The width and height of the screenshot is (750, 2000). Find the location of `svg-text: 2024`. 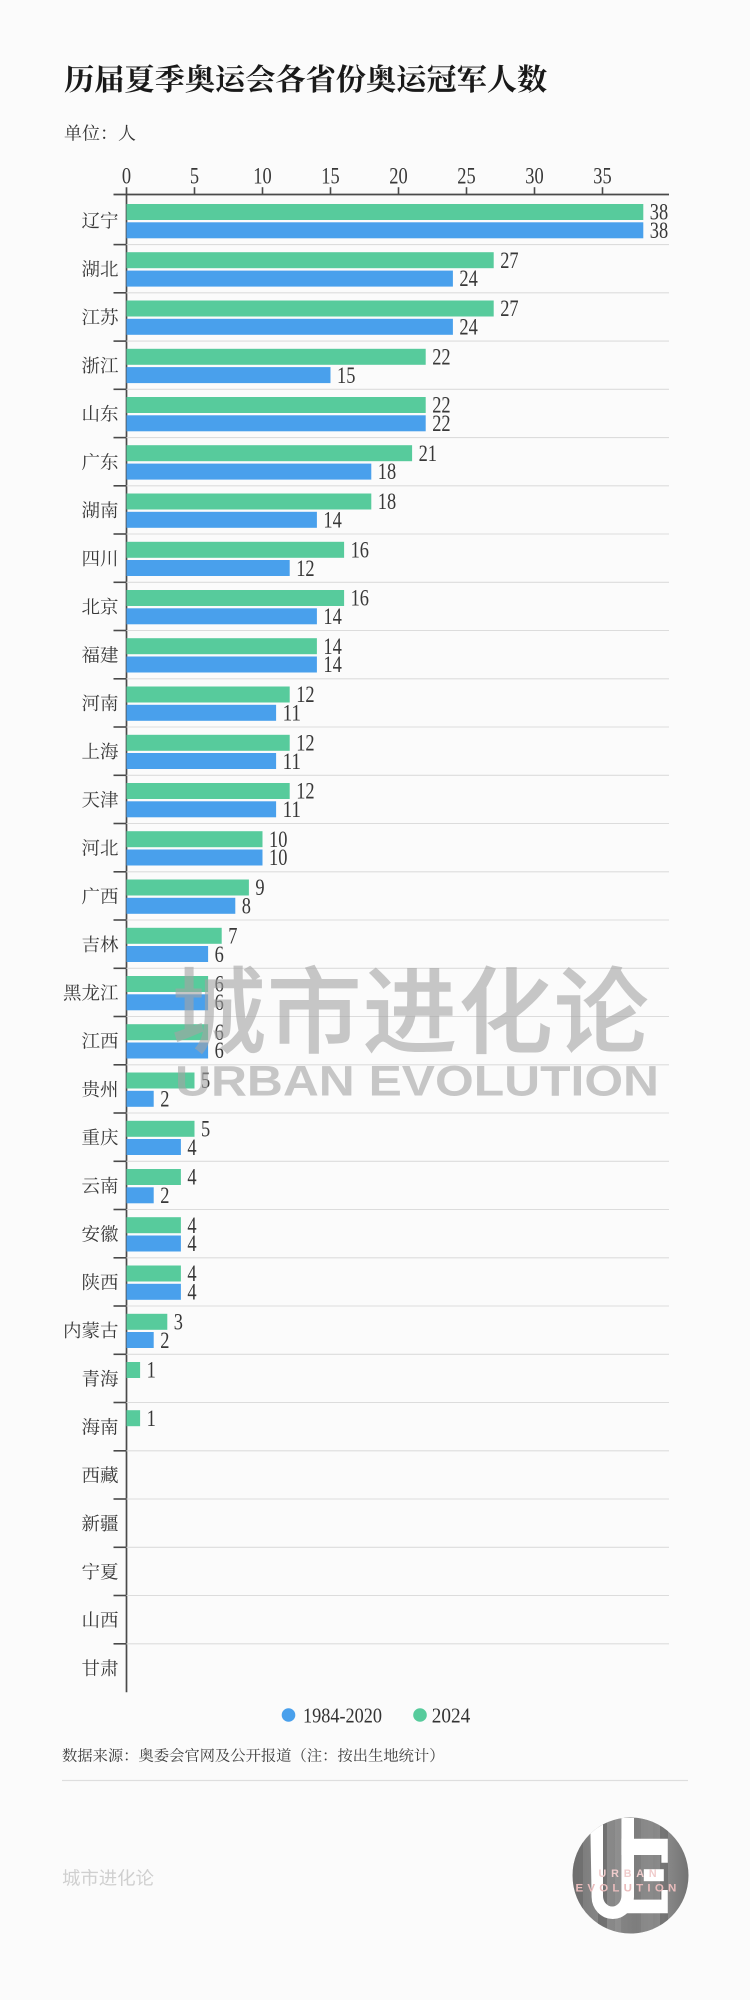

svg-text: 2024 is located at coordinates (451, 1716).